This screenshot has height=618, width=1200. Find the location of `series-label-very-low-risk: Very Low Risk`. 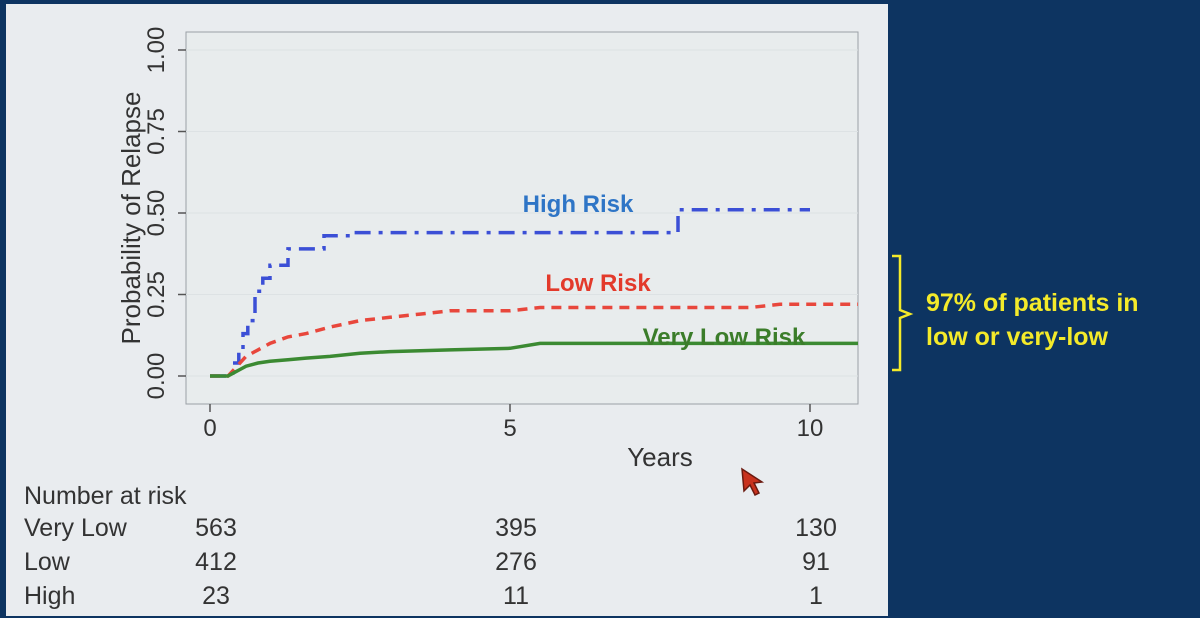

series-label-very-low-risk: Very Low Risk is located at coordinates (724, 337).